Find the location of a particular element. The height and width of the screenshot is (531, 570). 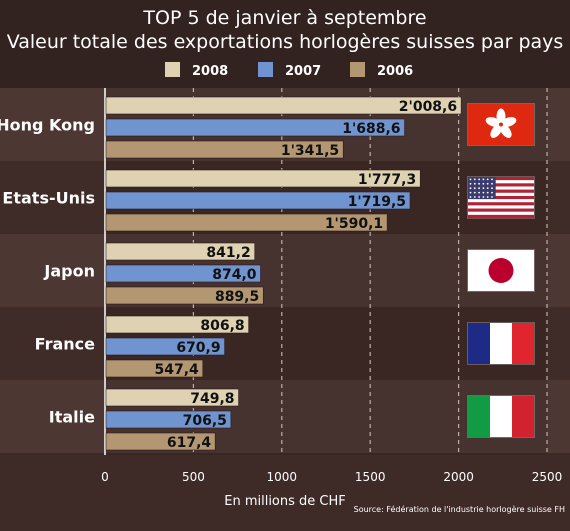

bar-value-label: 1'688,6 is located at coordinates (371, 129).